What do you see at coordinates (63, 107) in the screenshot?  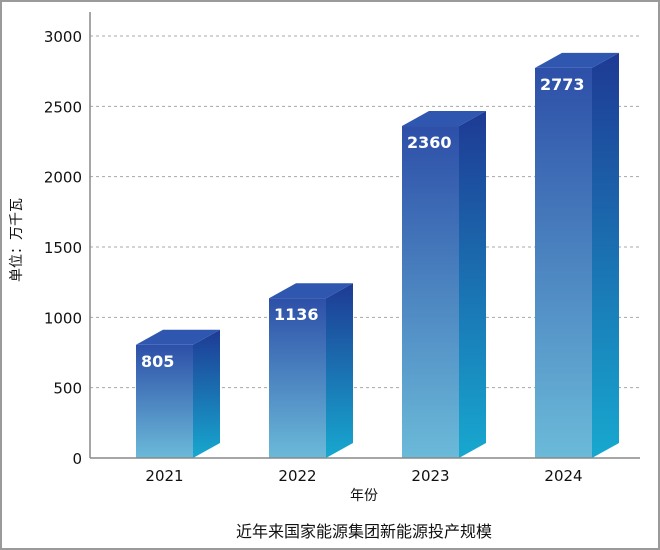 I see `y-tick-label: 2500` at bounding box center [63, 107].